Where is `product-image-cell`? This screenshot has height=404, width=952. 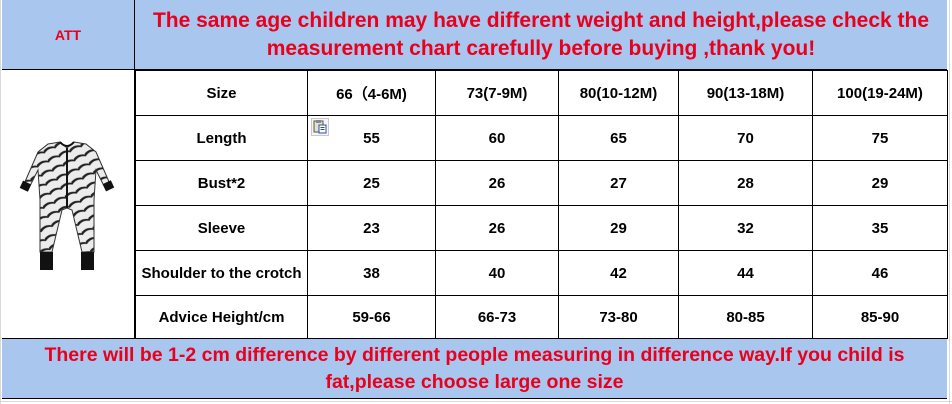 product-image-cell is located at coordinates (68, 204).